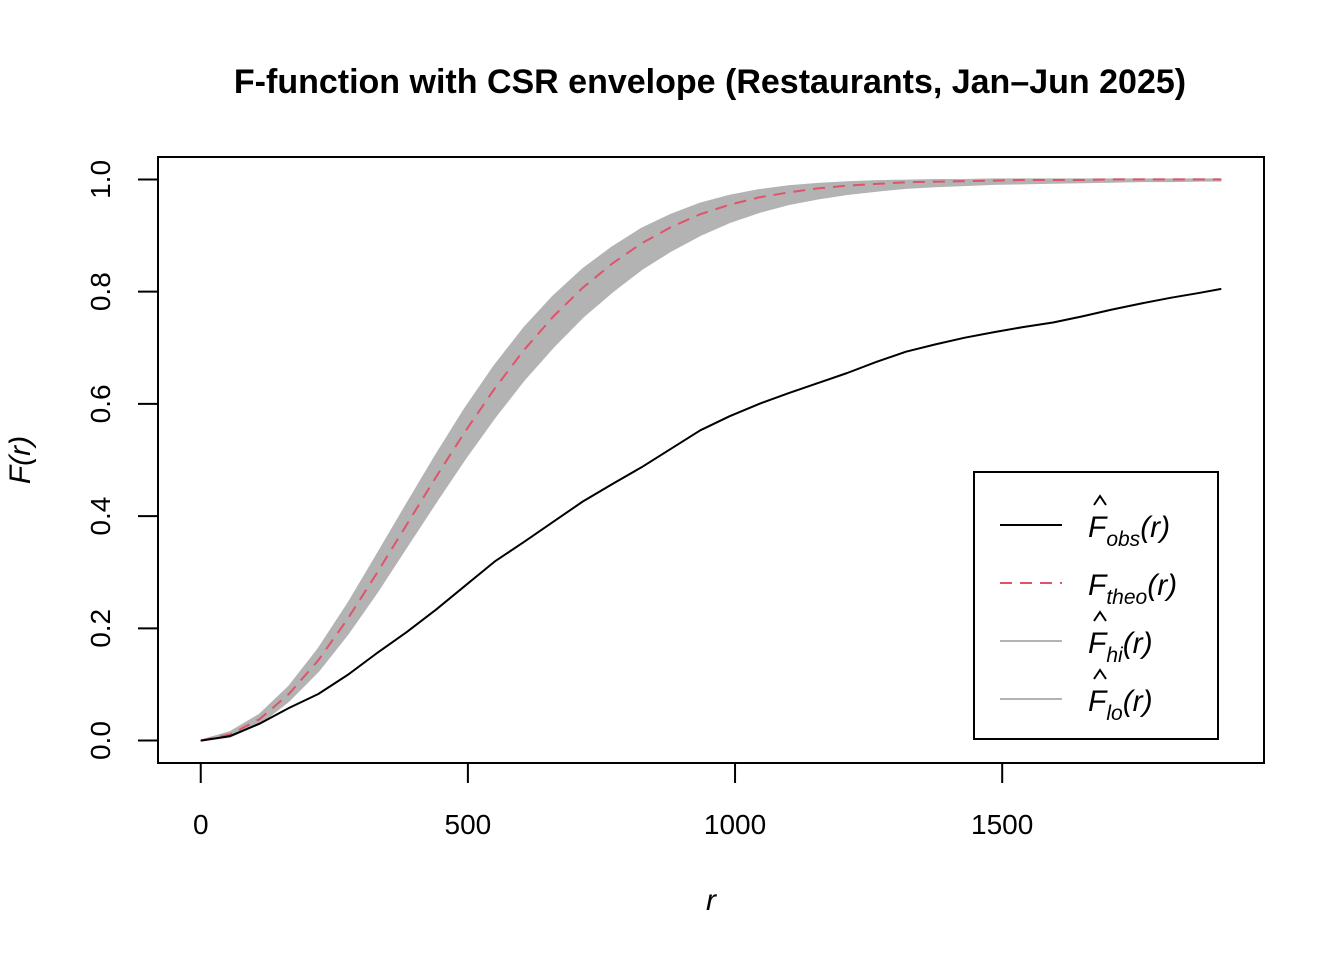 This screenshot has width=1344, height=960. I want to click on y-axis-label-main: F, so click(20, 474).